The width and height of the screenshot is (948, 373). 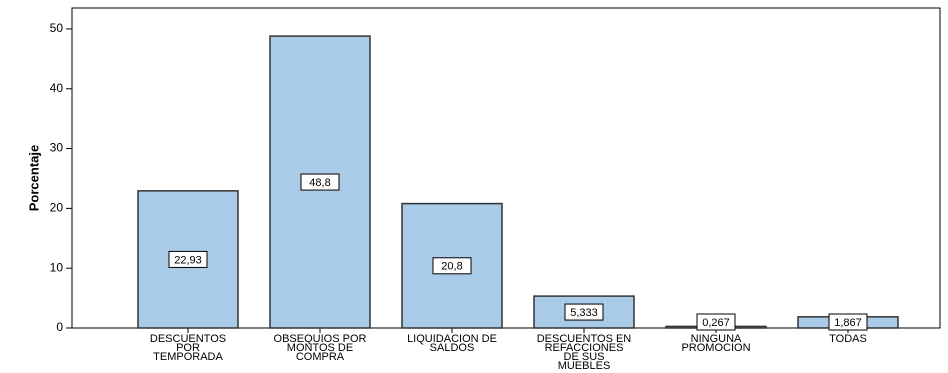 What do you see at coordinates (320, 348) in the screenshot?
I see `x-tick-label: OBSEQUIOS POR MONTOS DE COMPRA` at bounding box center [320, 348].